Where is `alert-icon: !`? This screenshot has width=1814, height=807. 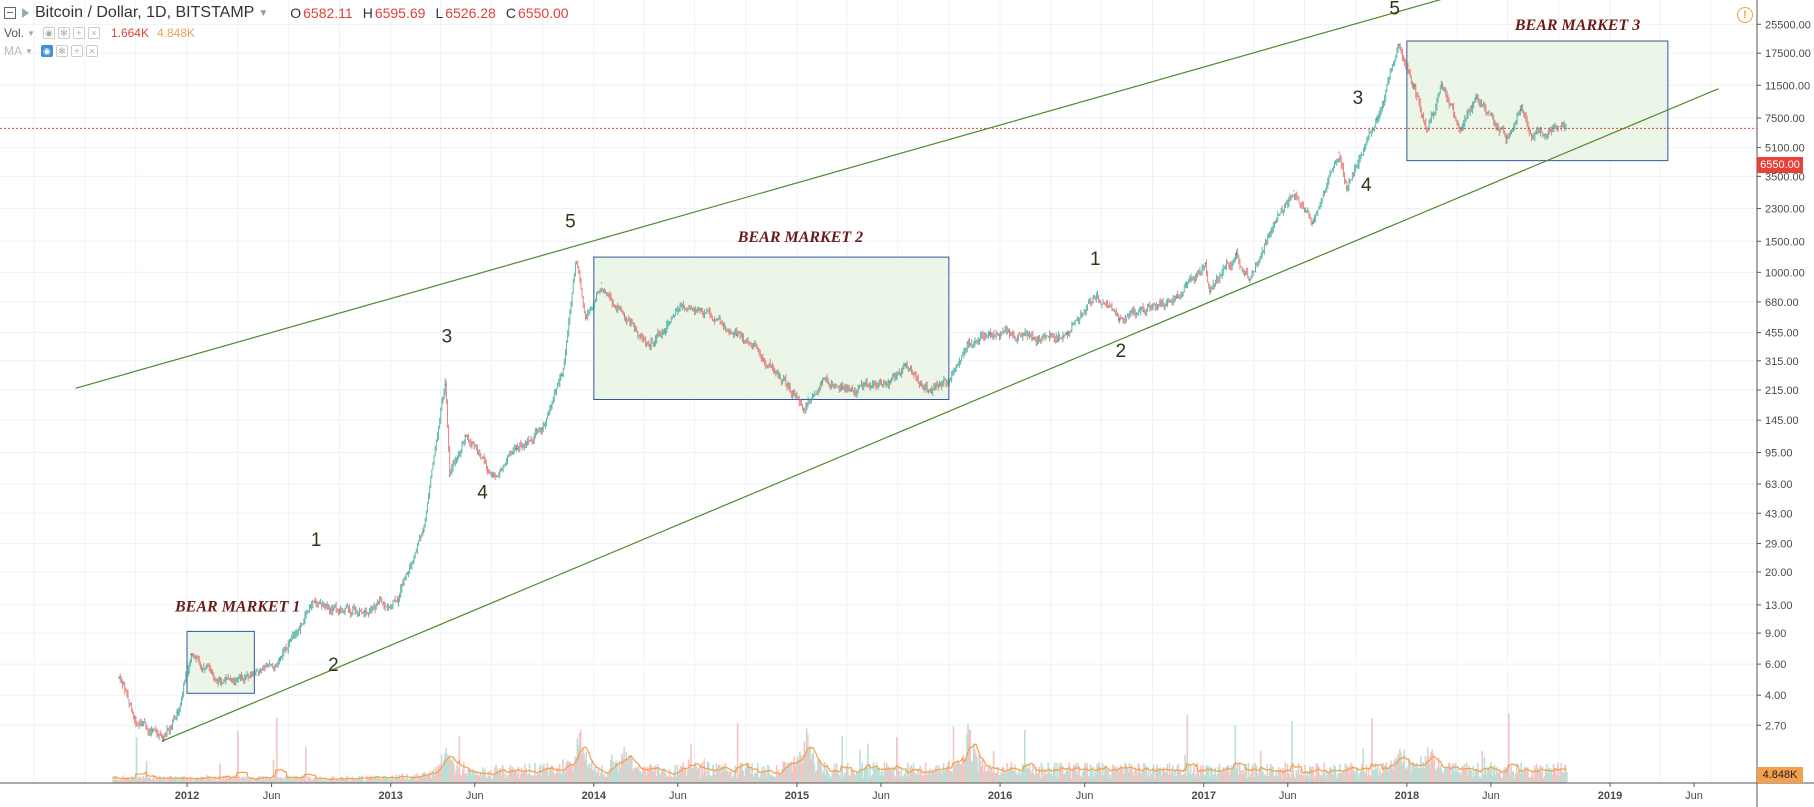
alert-icon: ! is located at coordinates (1745, 15).